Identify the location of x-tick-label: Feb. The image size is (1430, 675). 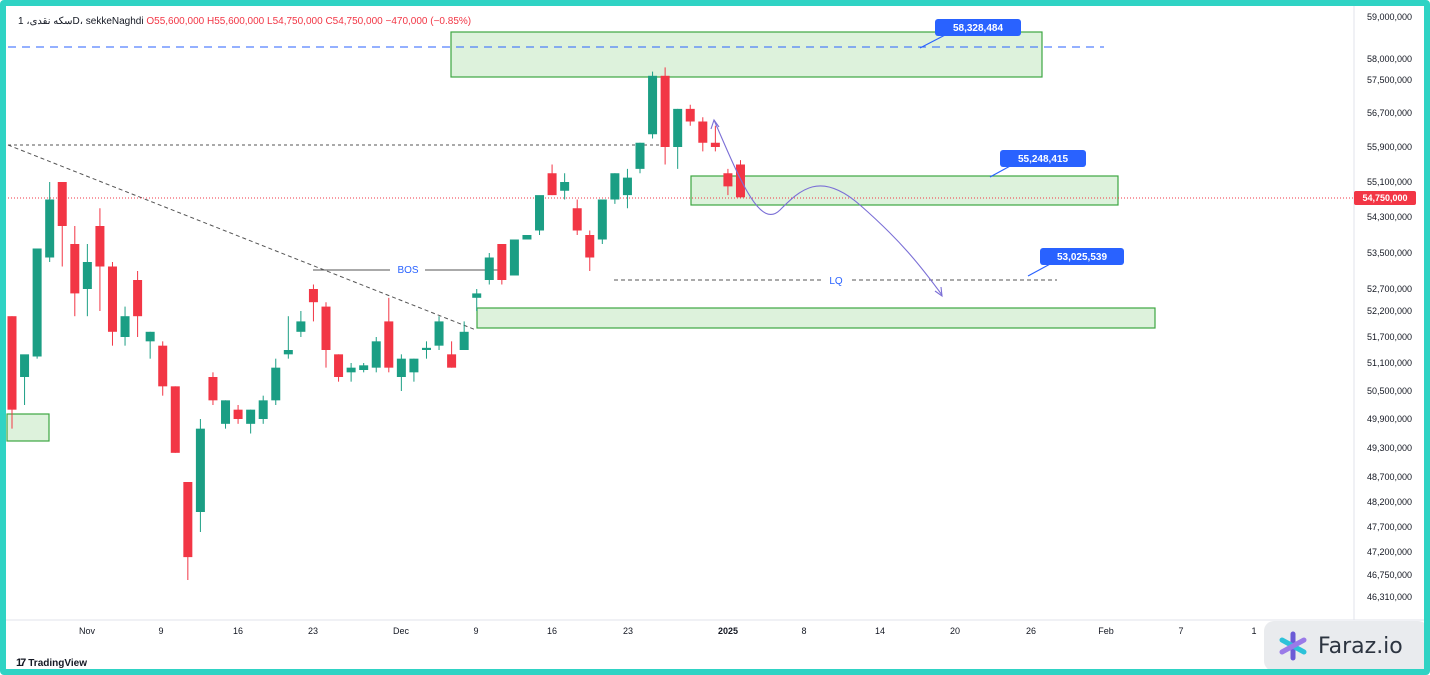
(1106, 631).